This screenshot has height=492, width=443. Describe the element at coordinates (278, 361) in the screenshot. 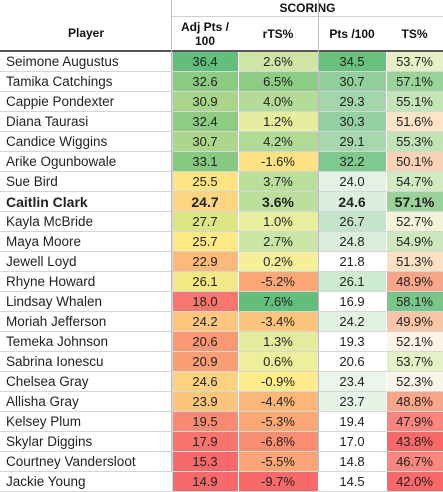

I see `rts-cell: 0.6%` at that location.